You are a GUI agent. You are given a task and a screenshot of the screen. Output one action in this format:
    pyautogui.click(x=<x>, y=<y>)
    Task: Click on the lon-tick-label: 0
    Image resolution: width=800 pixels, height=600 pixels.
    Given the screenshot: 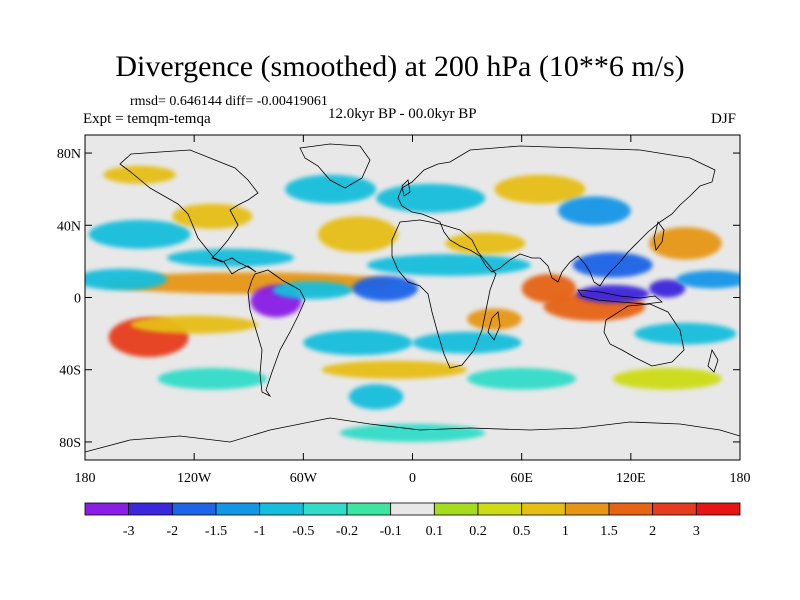 What is the action you would take?
    pyautogui.click(x=412, y=478)
    